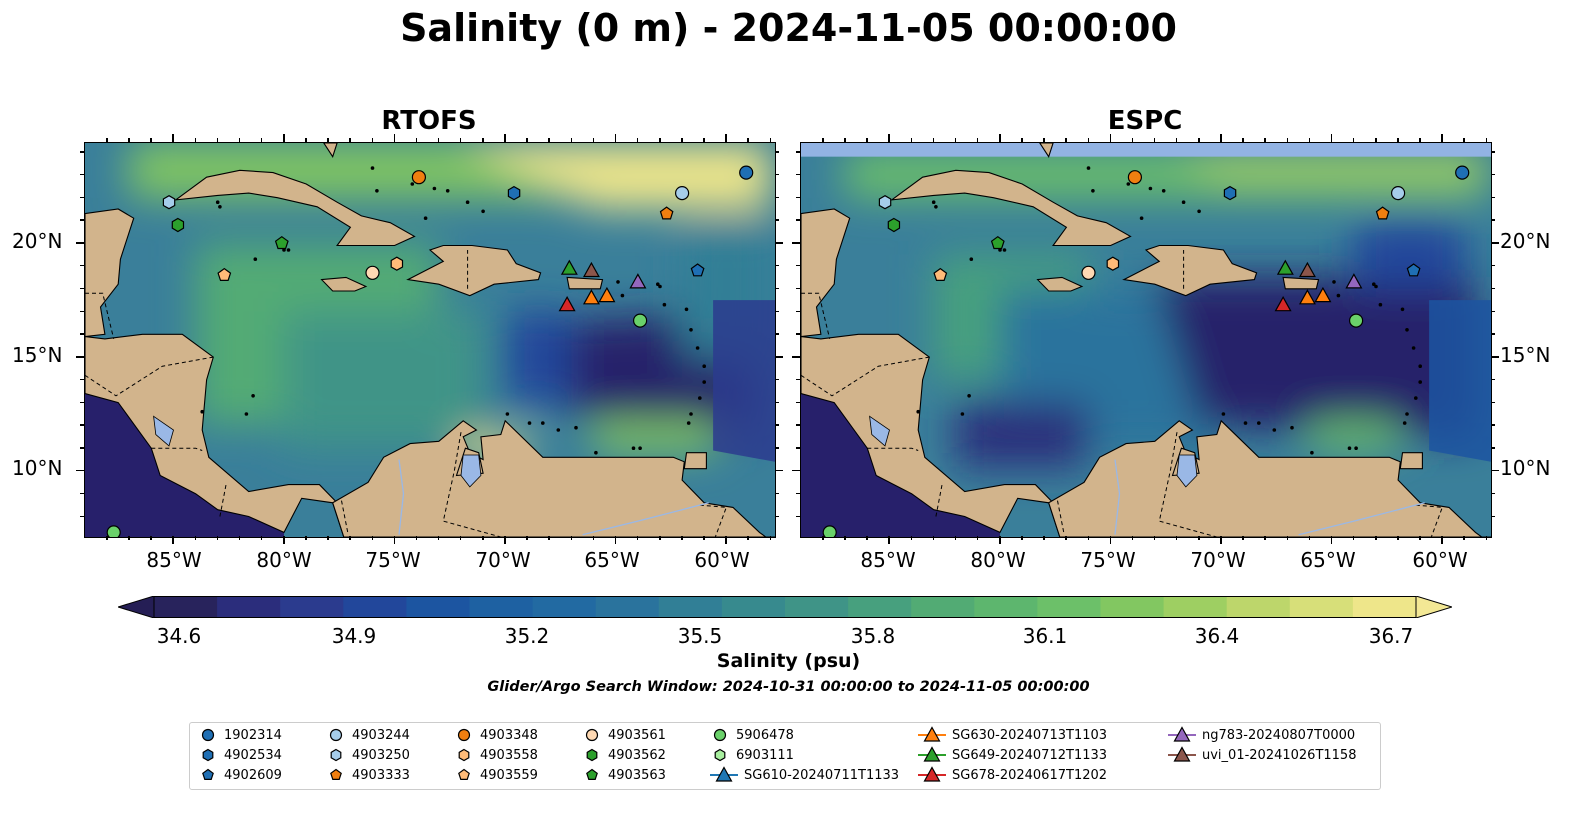  Describe the element at coordinates (585, 283) in the screenshot. I see `land-puerto-rico` at that location.